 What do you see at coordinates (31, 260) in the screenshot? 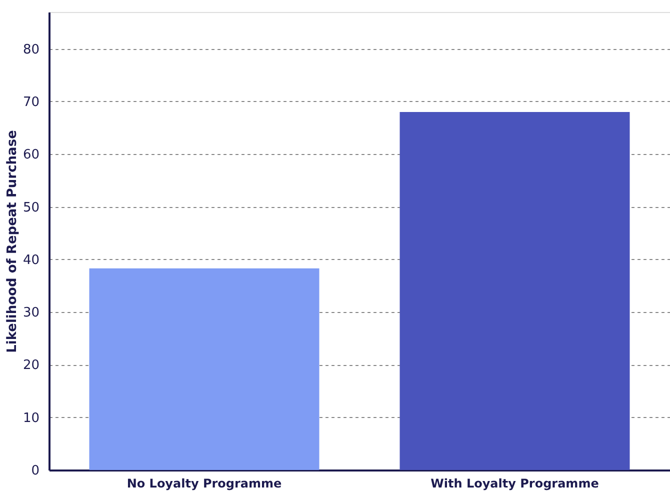
I see `y-tick-label: 40` at bounding box center [31, 260].